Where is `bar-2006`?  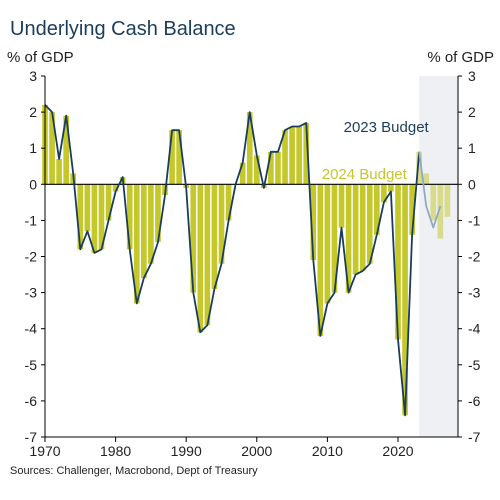 bar-2006 is located at coordinates (299, 155).